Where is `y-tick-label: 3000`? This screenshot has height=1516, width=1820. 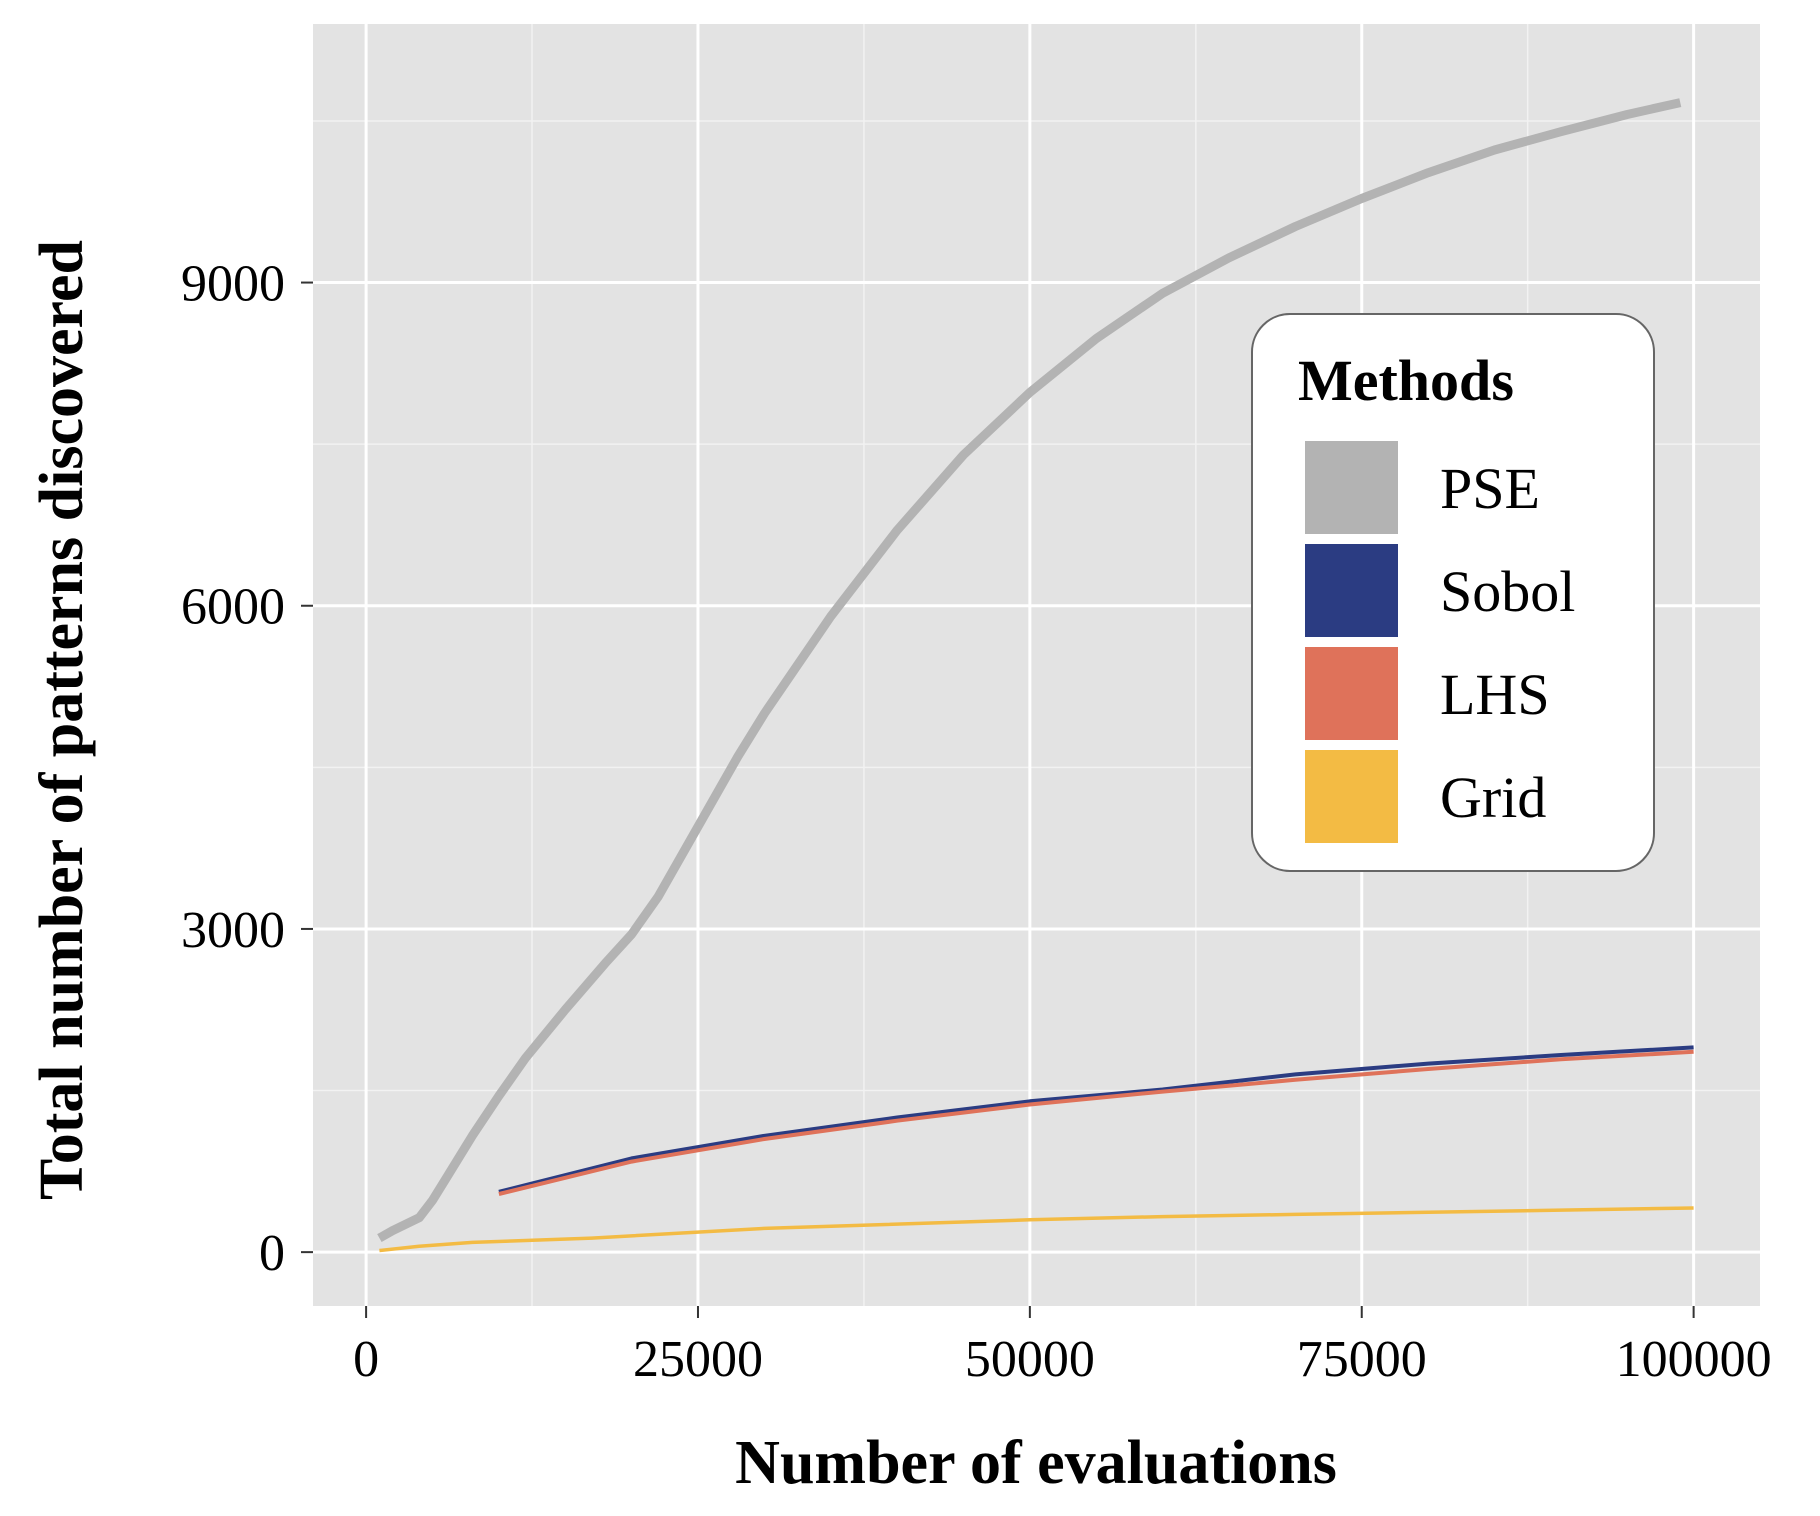
y-tick-label: 3000 is located at coordinates (233, 930).